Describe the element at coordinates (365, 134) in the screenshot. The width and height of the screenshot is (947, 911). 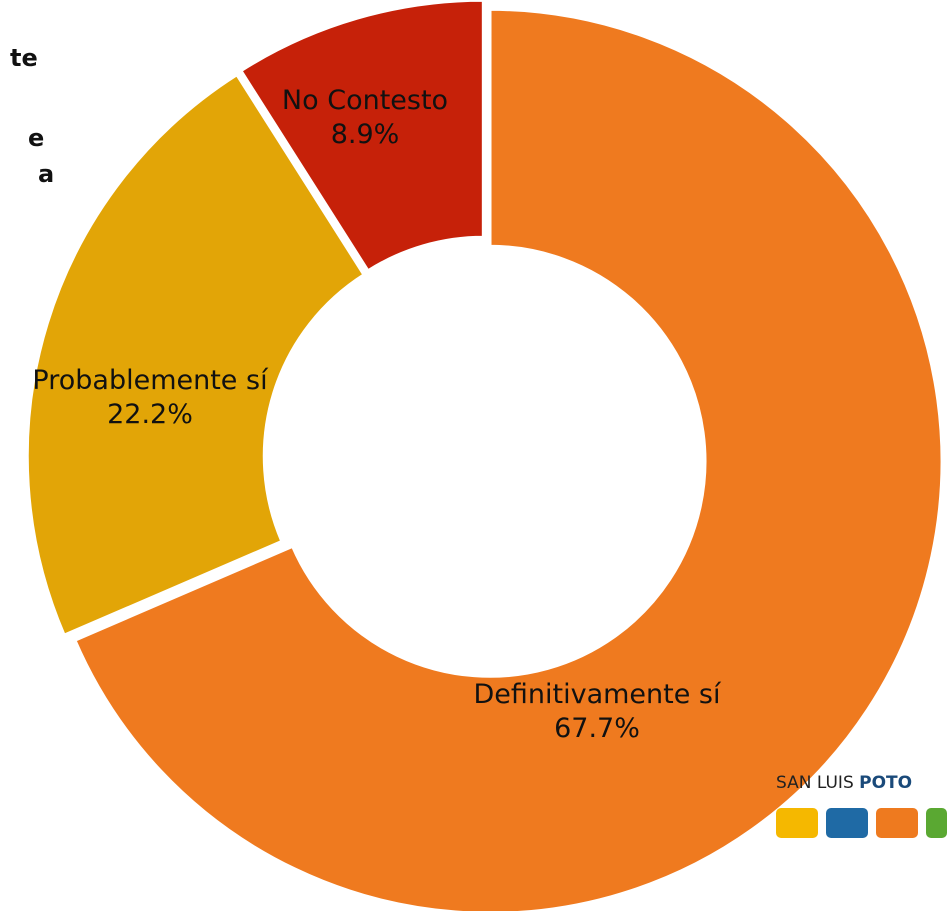
I see `value-label: 8.9%` at that location.